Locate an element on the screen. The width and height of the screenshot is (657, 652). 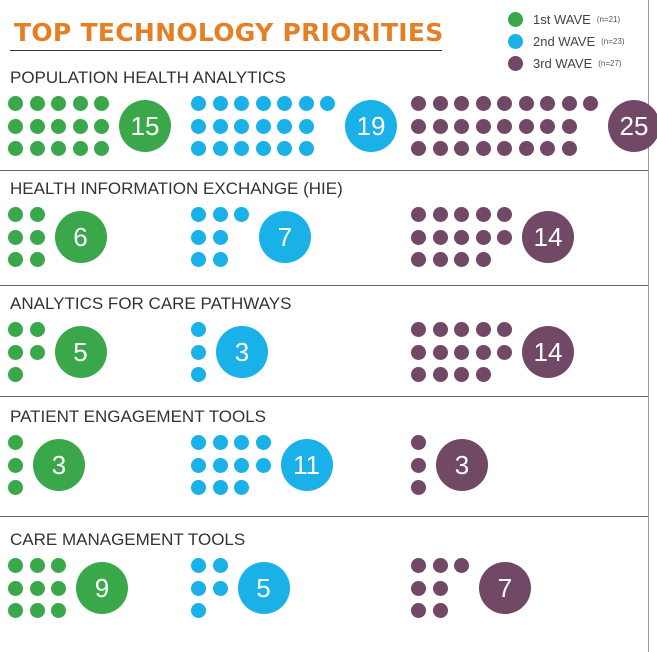
legend-label: 2nd WAVE is located at coordinates (564, 41).